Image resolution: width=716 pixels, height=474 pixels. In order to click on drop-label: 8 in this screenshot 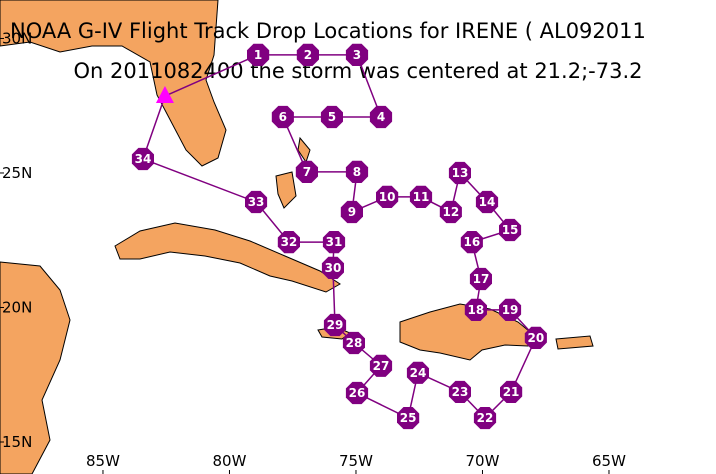, I will do `click(357, 172)`.